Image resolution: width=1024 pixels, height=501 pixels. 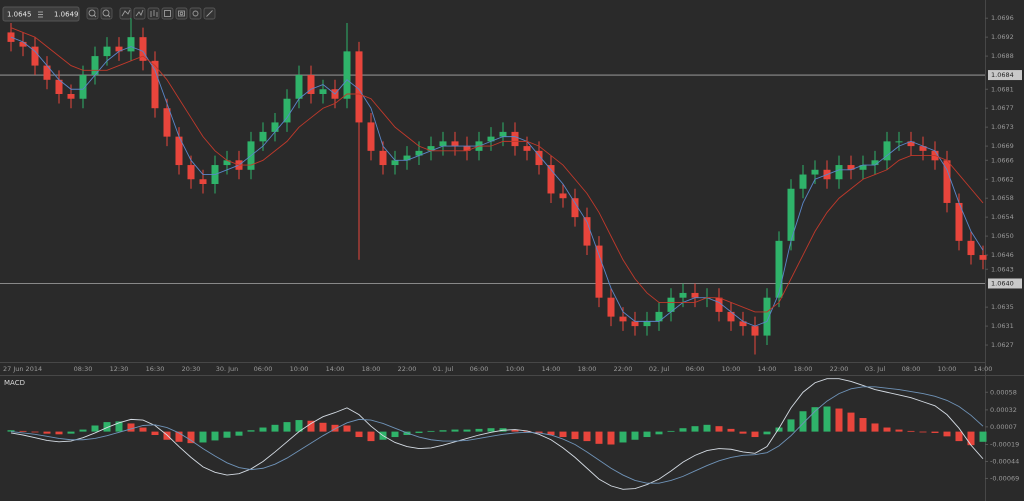 I want to click on chart-type-button, so click(x=153, y=13).